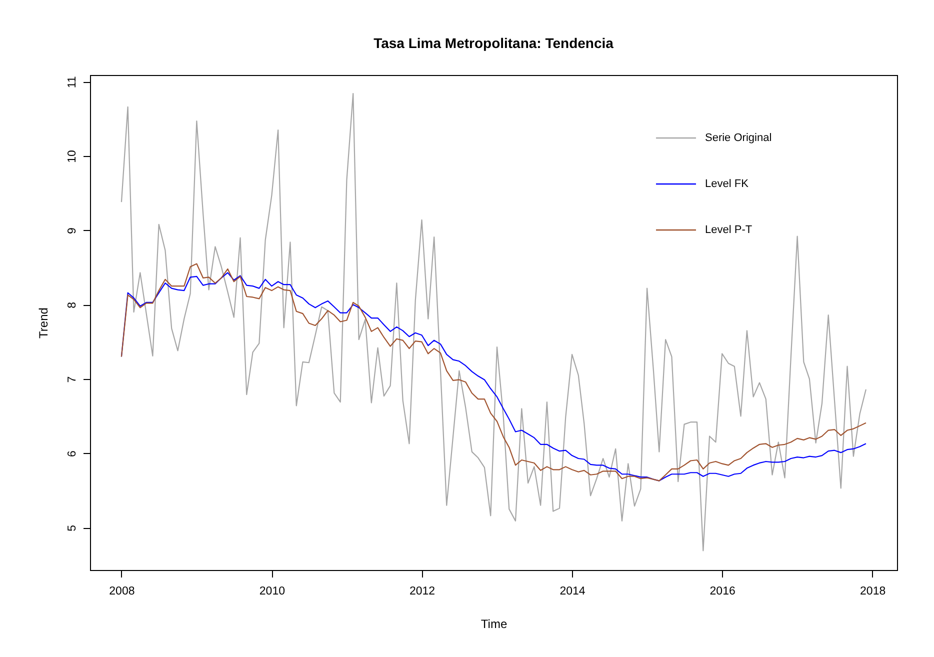 The width and height of the screenshot is (934, 657). Describe the element at coordinates (728, 230) in the screenshot. I see `legend-label: Level P-T` at that location.